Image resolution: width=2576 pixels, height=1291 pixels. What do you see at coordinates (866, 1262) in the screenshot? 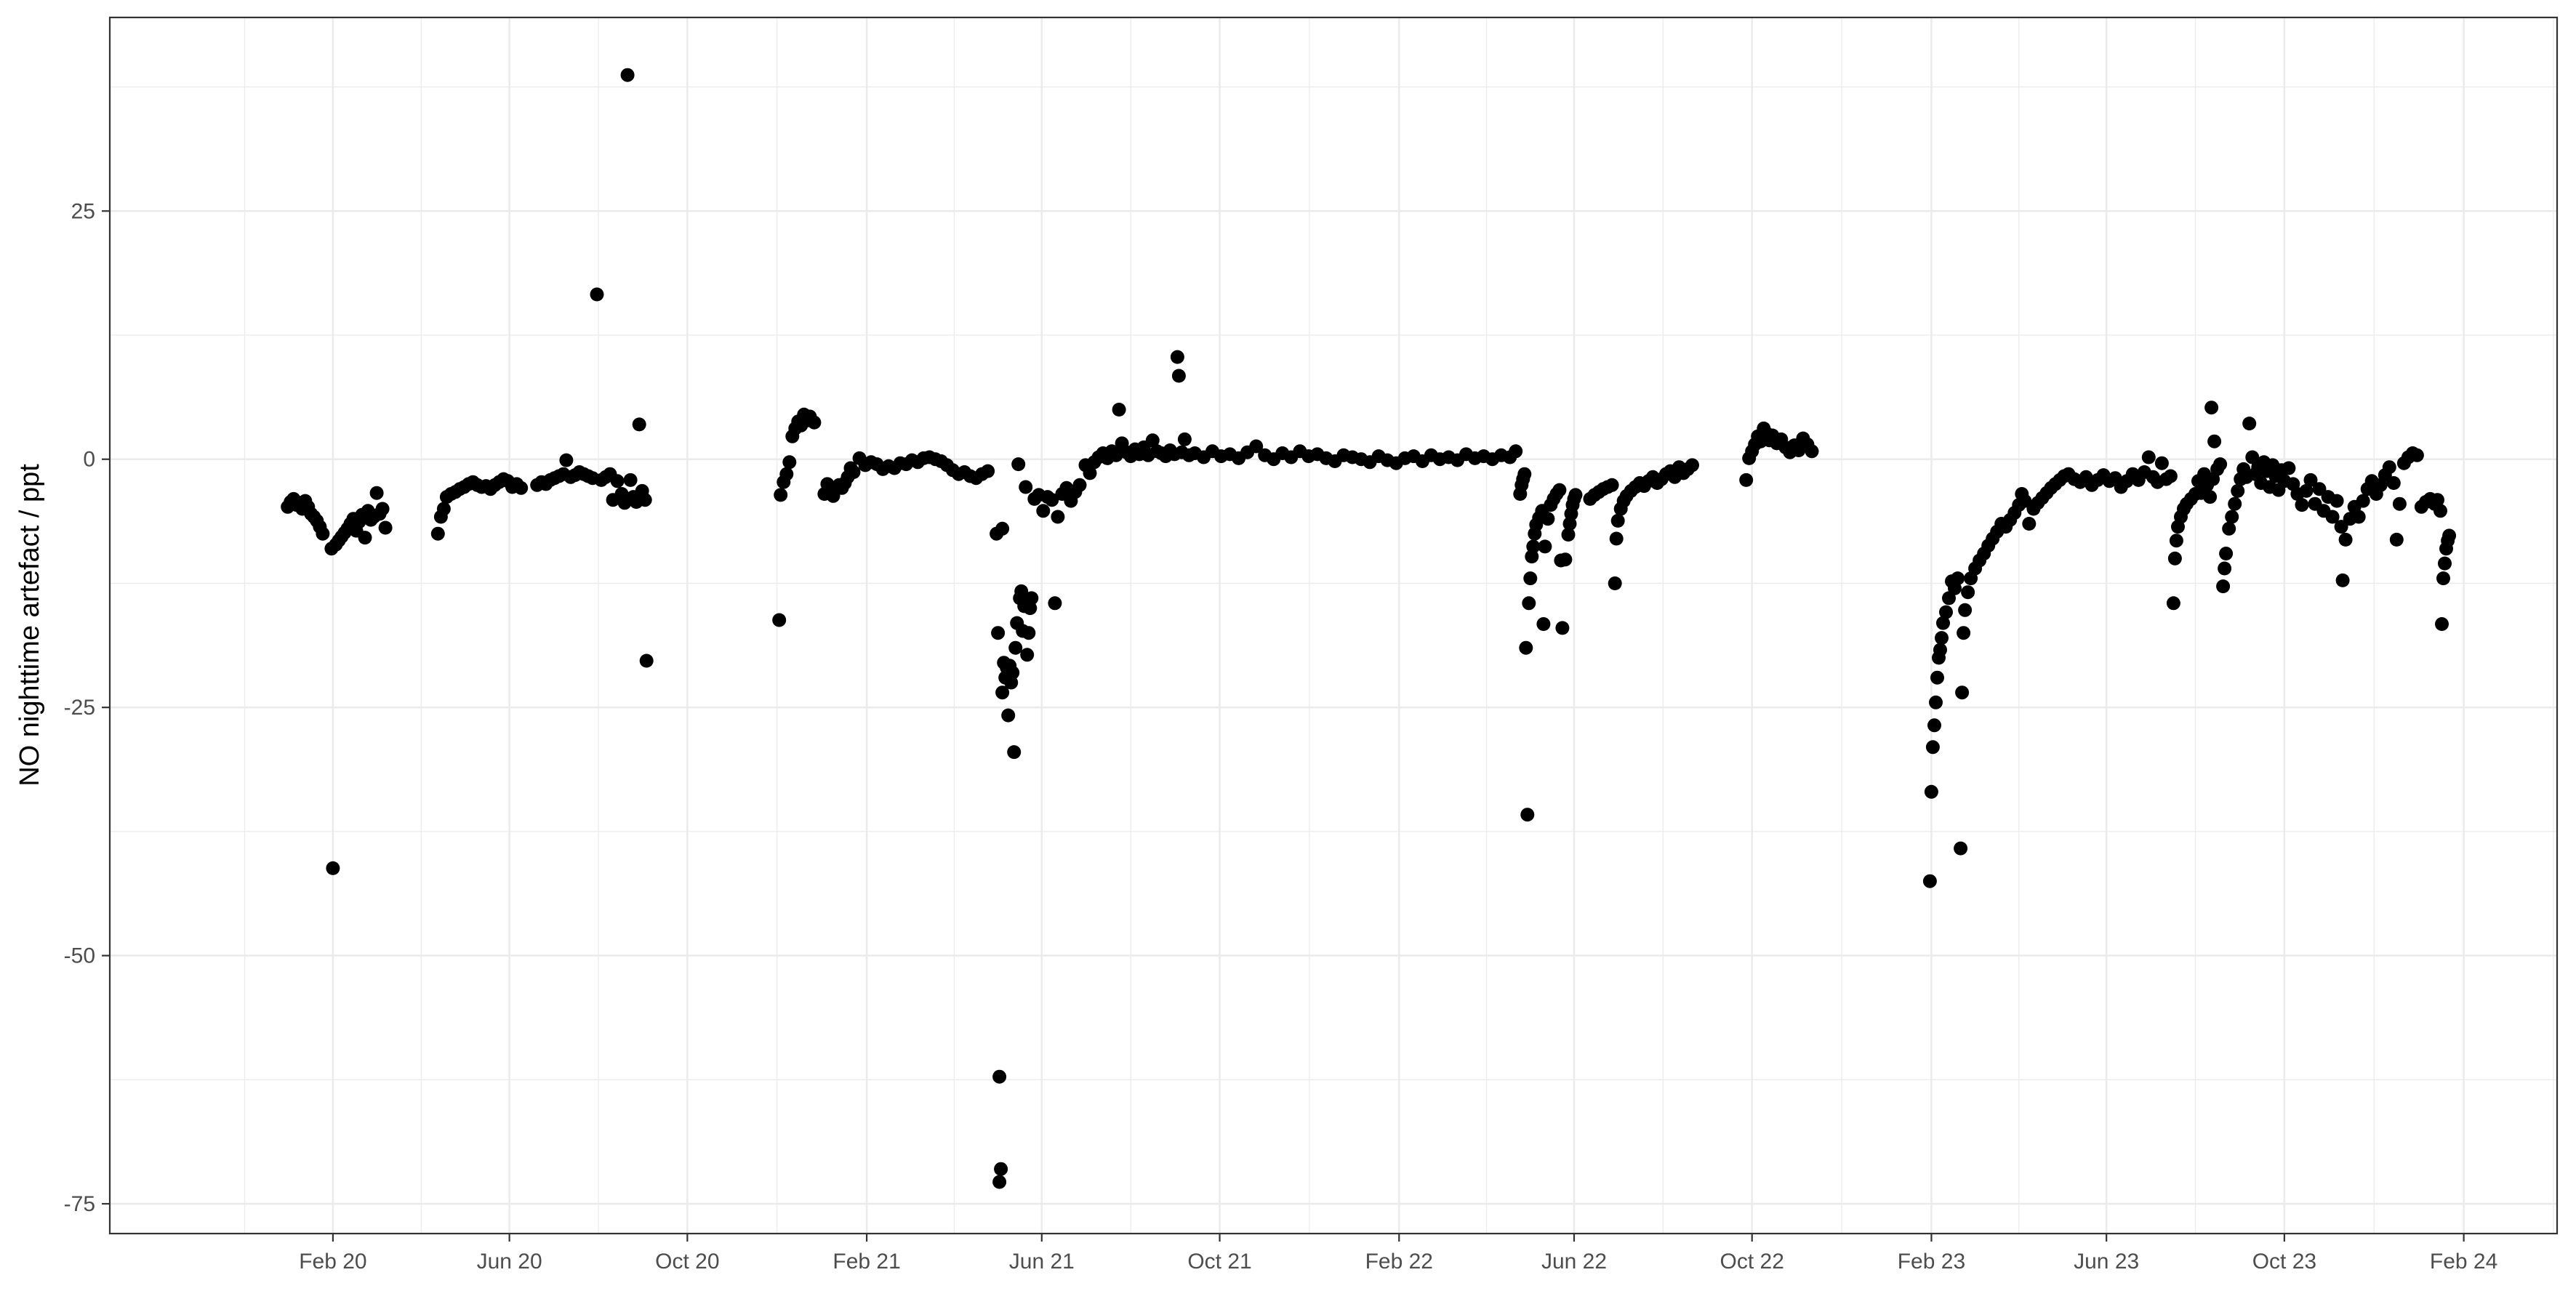
I see `x-tick-label: Feb 21` at bounding box center [866, 1262].